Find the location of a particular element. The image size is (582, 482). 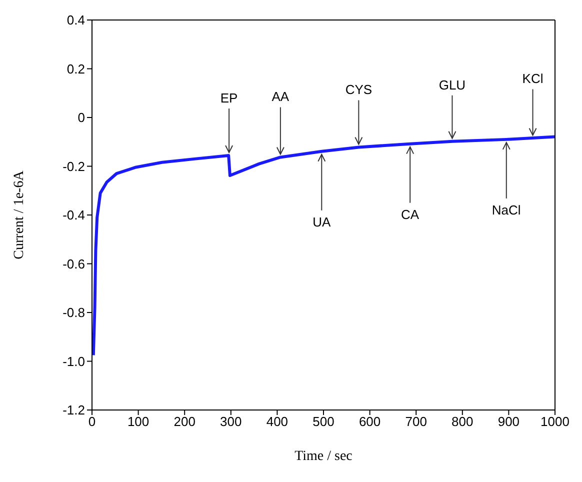

annotation: UA is located at coordinates (322, 222).